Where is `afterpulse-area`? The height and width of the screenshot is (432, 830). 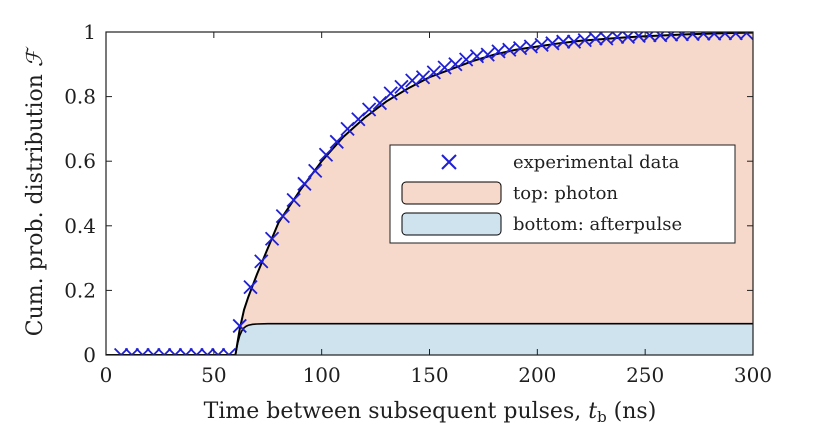
afterpulse-area is located at coordinates (429, 339).